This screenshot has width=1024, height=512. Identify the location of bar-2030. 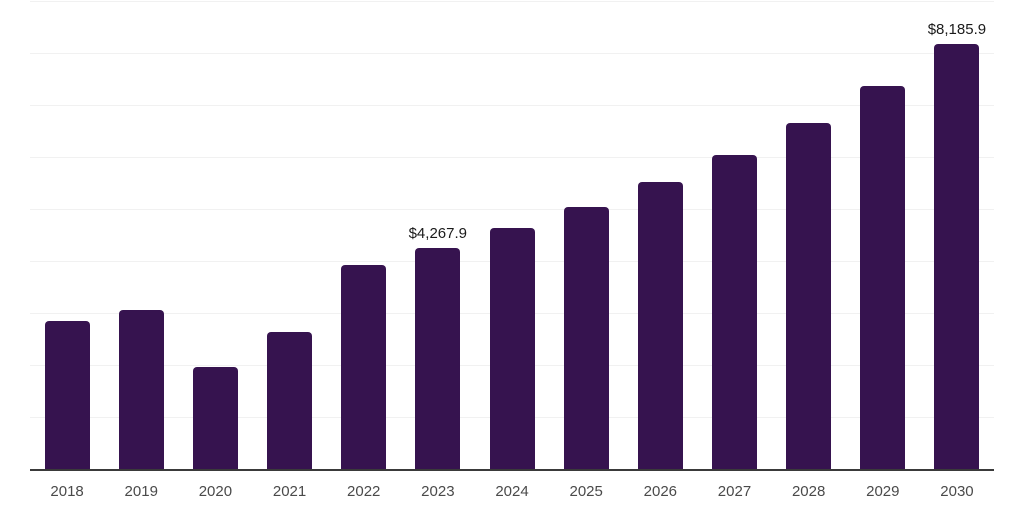
(957, 257).